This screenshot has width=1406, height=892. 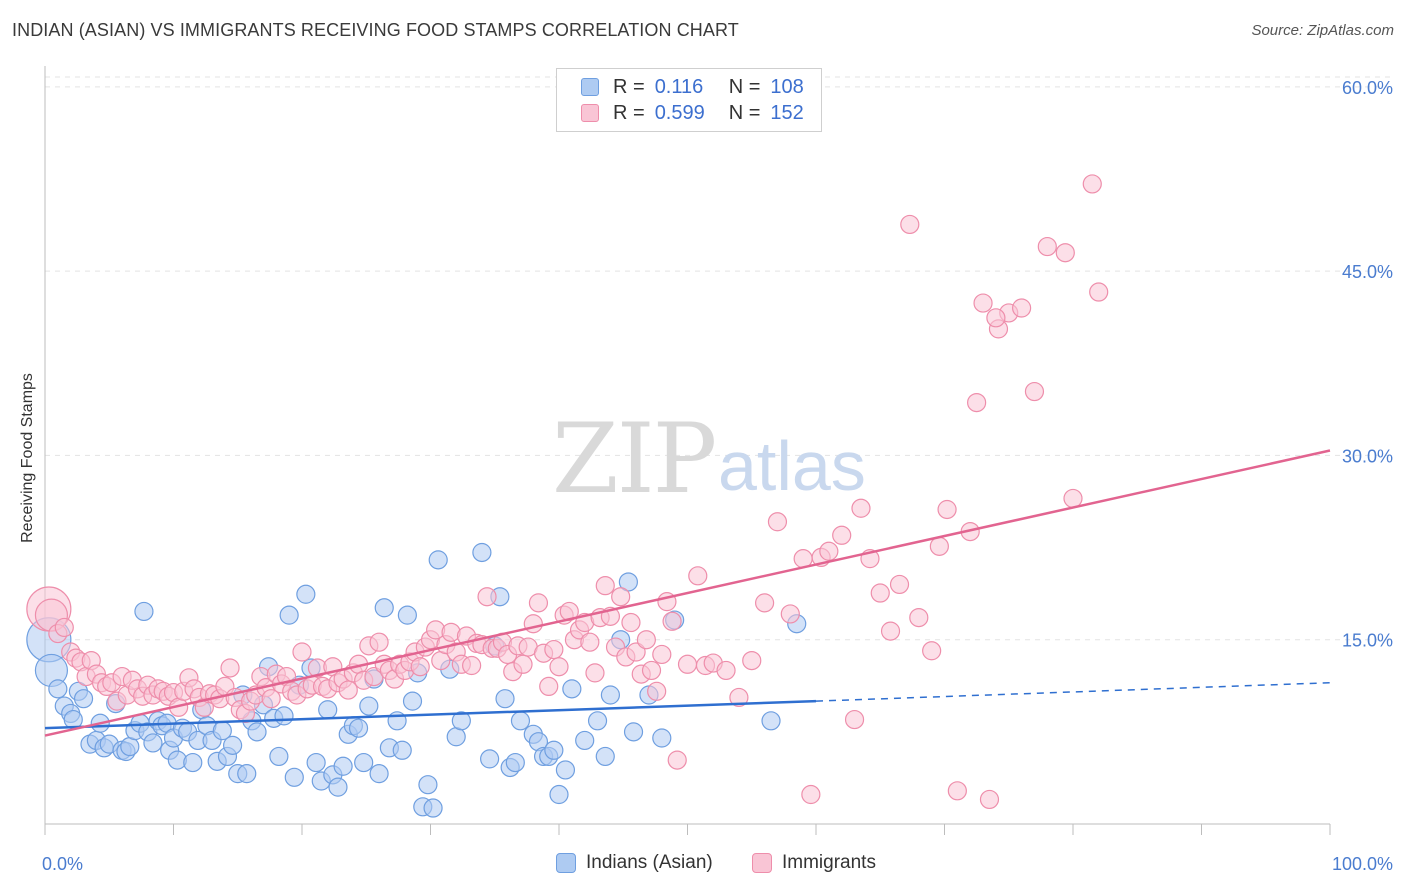 What do you see at coordinates (787, 86) in the screenshot?
I see `legend-n-value: 108` at bounding box center [787, 86].